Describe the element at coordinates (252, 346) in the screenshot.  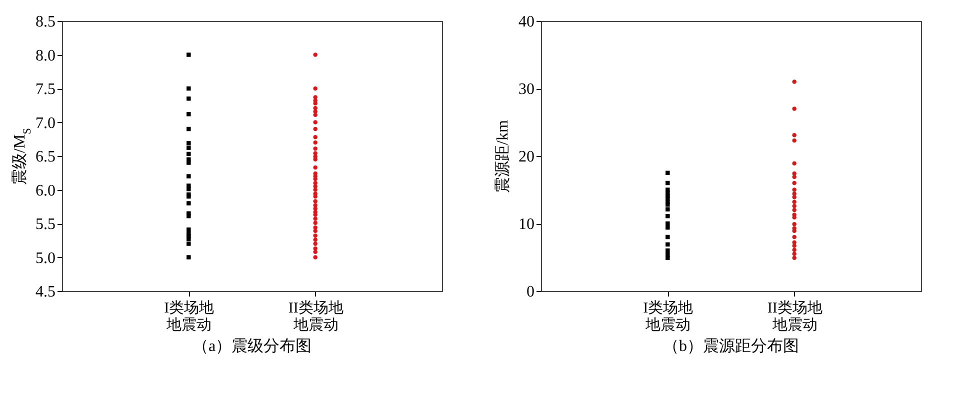
I see `text: （a）震级分布图` at that location.